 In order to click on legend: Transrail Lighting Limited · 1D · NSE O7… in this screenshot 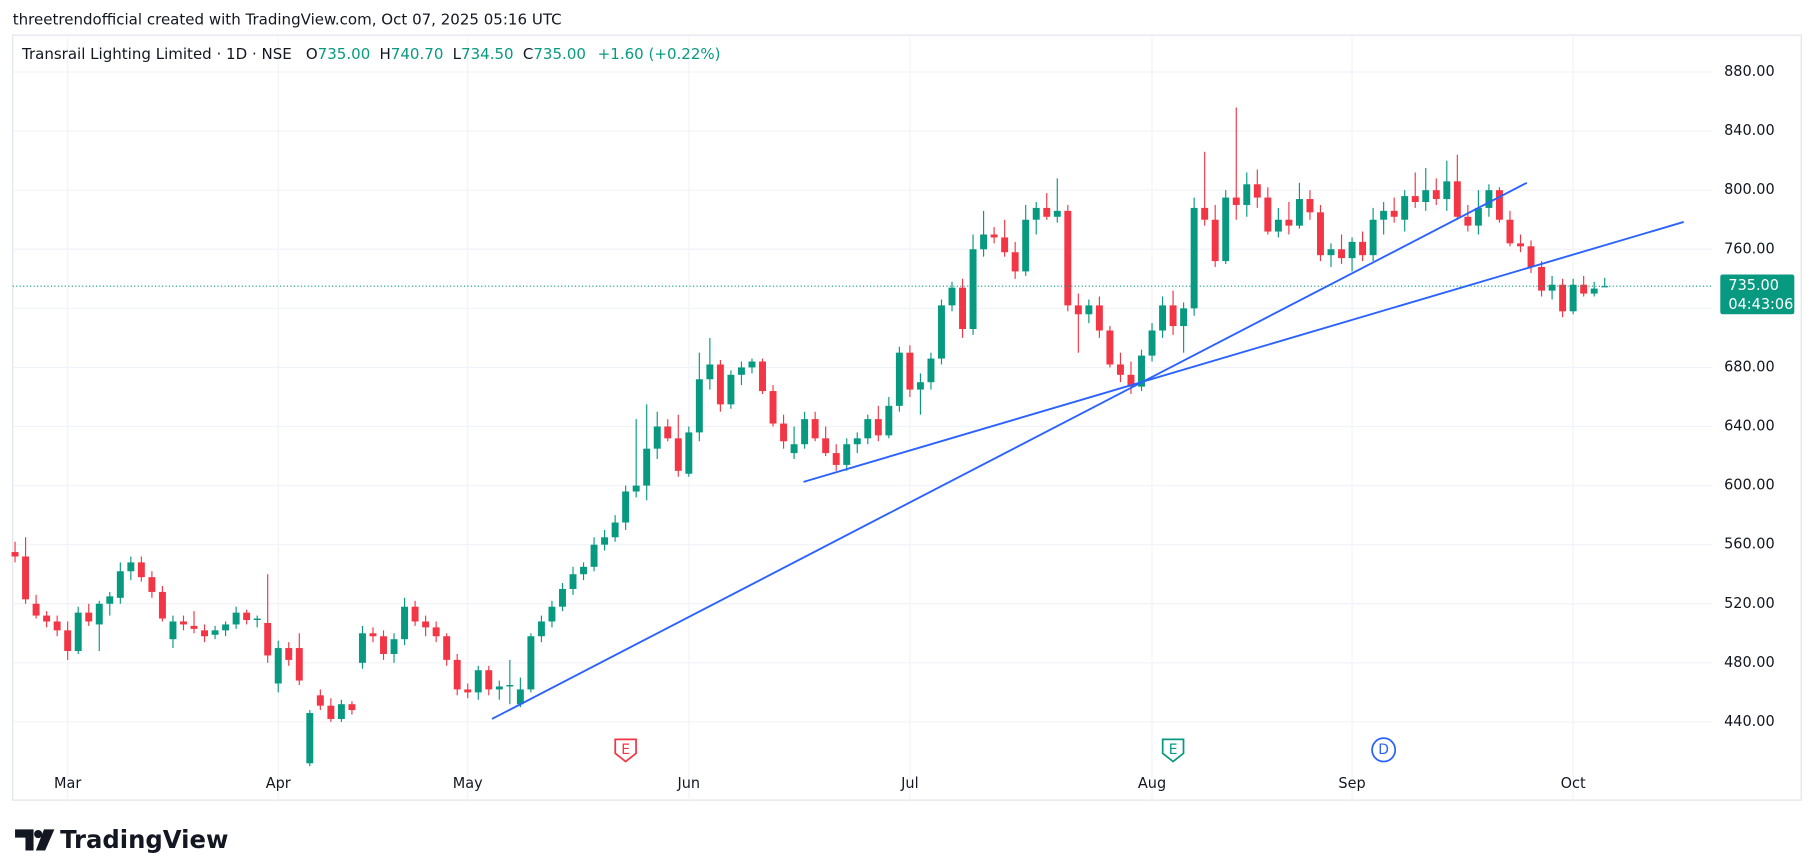, I will do `click(371, 53)`.